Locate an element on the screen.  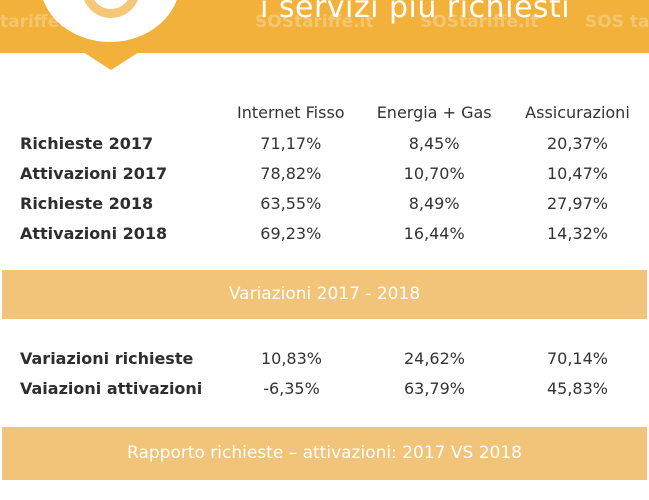
row-label: Attivazioni 2018 is located at coordinates (94, 233).